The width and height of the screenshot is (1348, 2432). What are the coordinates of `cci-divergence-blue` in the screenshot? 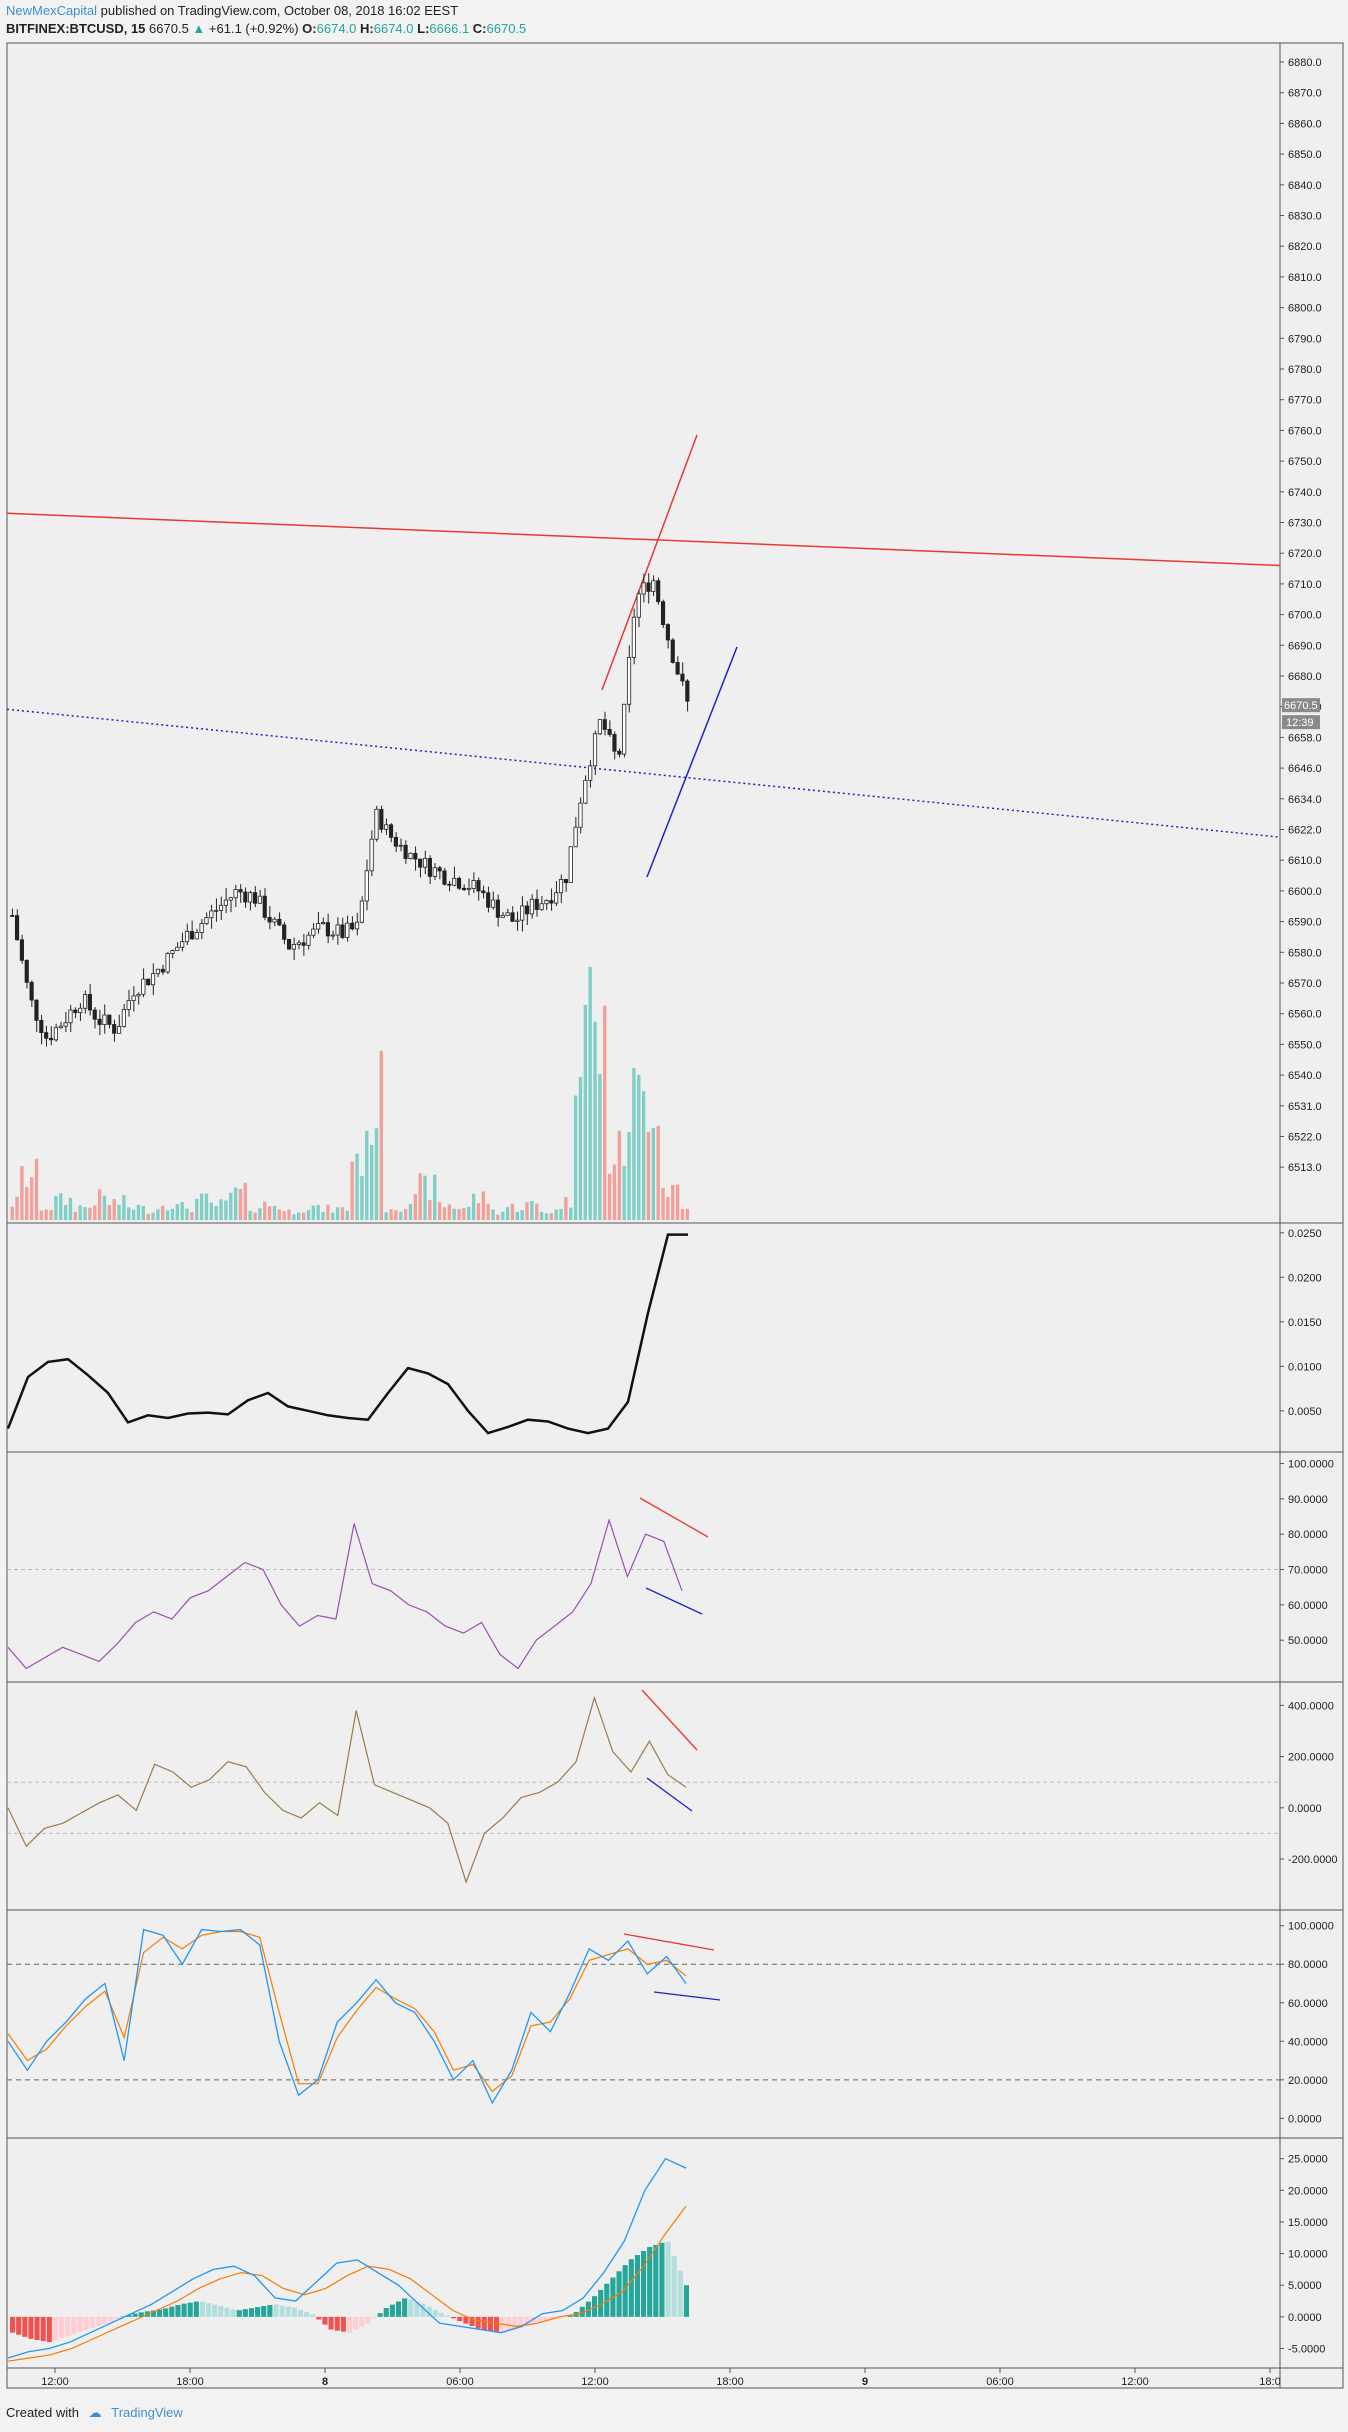 It's located at (669, 1794).